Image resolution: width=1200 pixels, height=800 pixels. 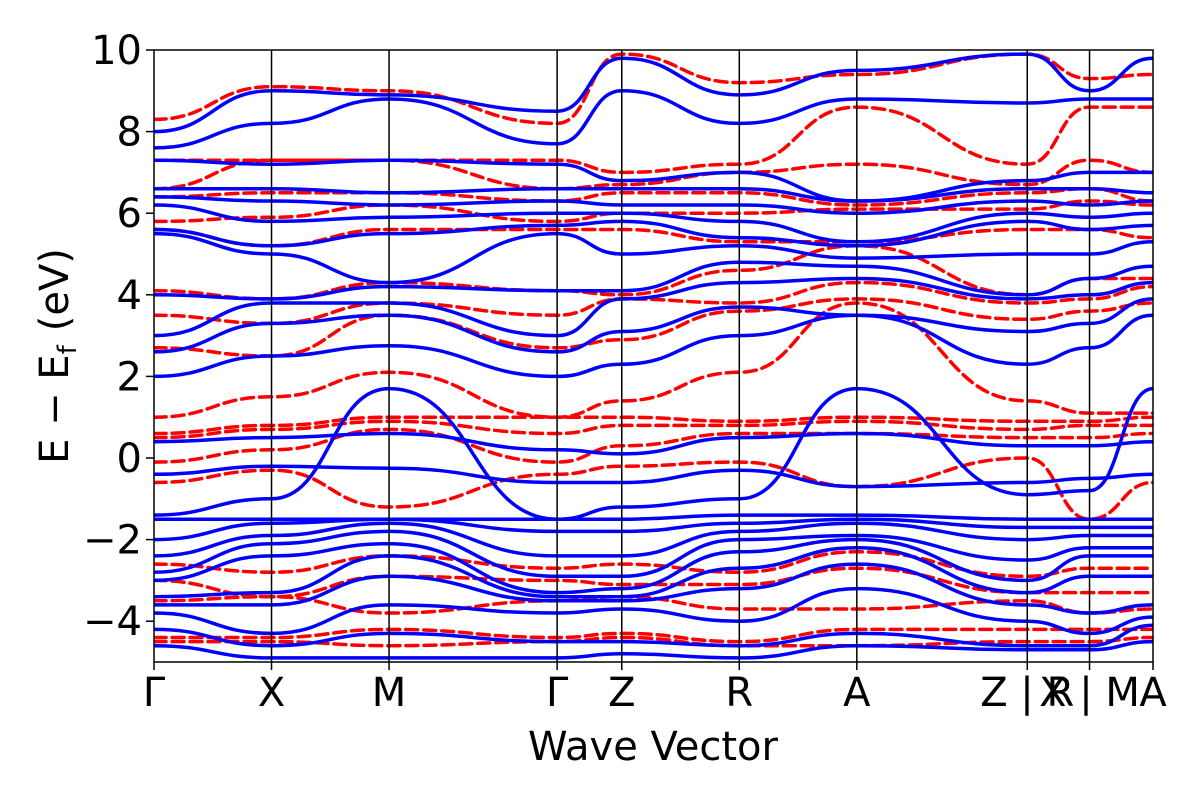 What do you see at coordinates (68, 349) in the screenshot?
I see `y-axis-label-subscript: f` at bounding box center [68, 349].